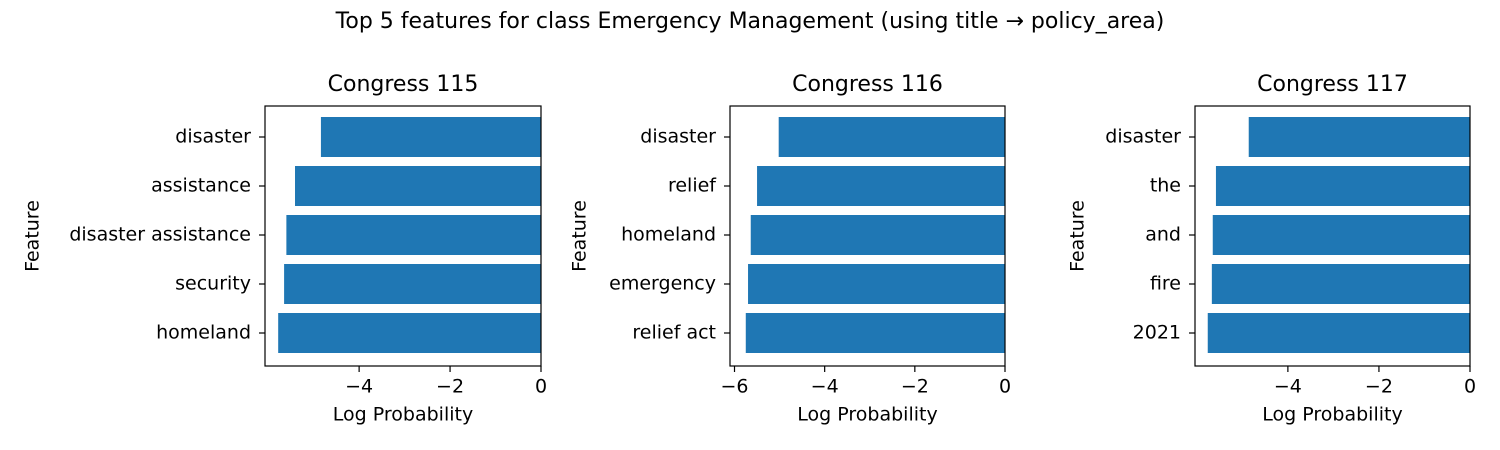 The height and width of the screenshot is (450, 1500). I want to click on y-tick-label: fire, so click(1165, 284).